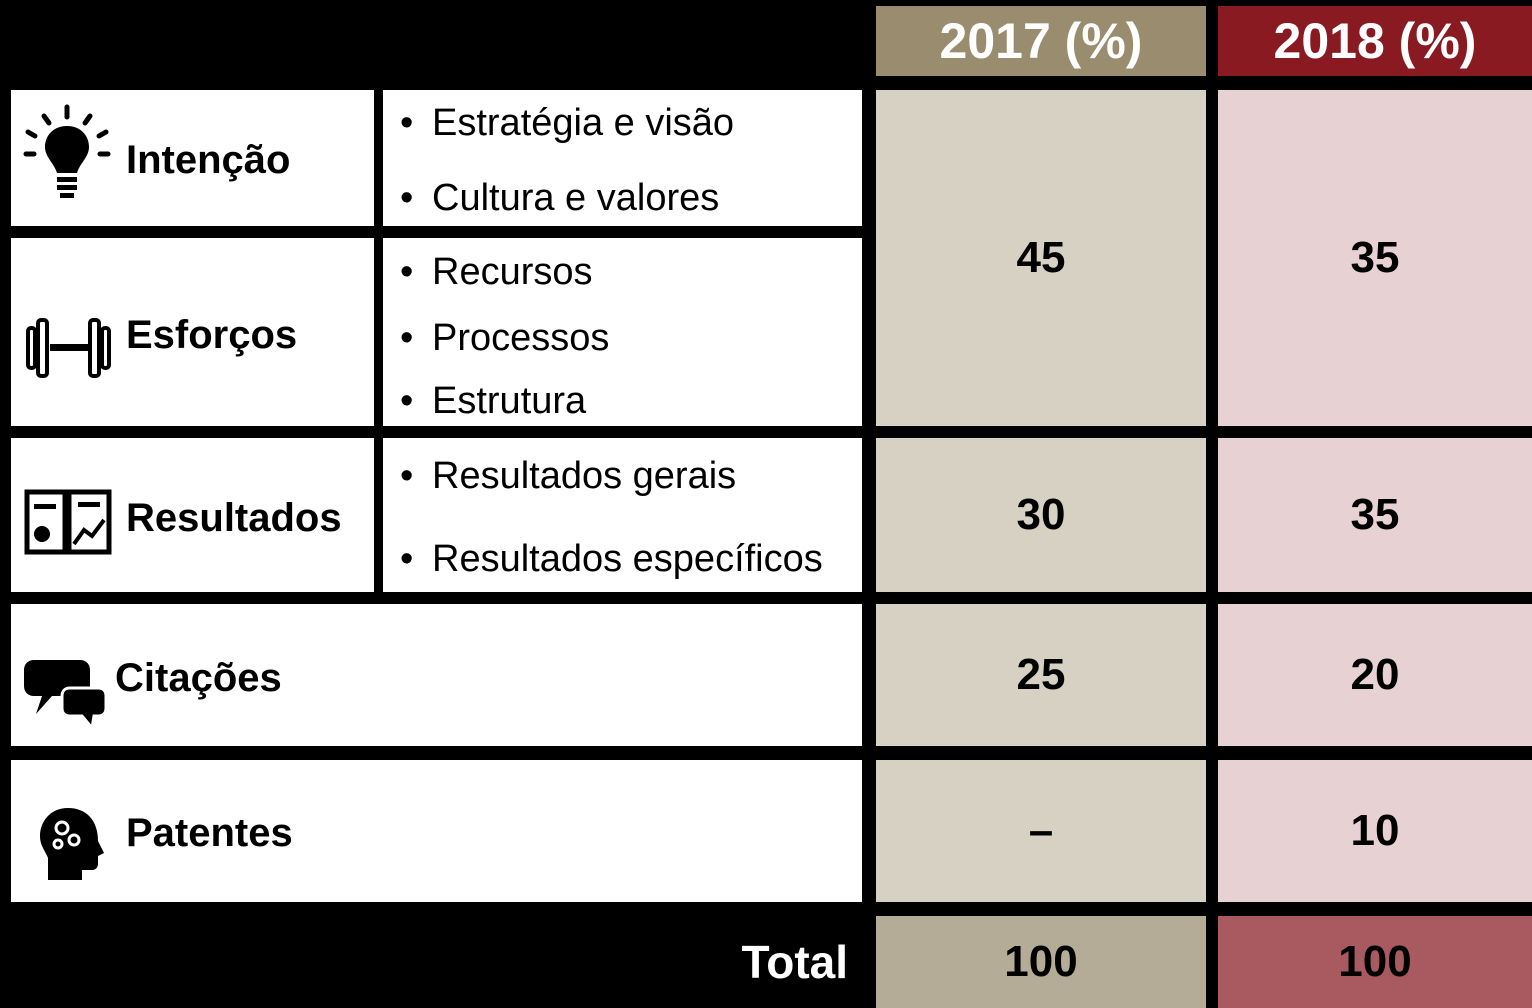 Image resolution: width=1532 pixels, height=1008 pixels. I want to click on total-label: Total, so click(794, 962).